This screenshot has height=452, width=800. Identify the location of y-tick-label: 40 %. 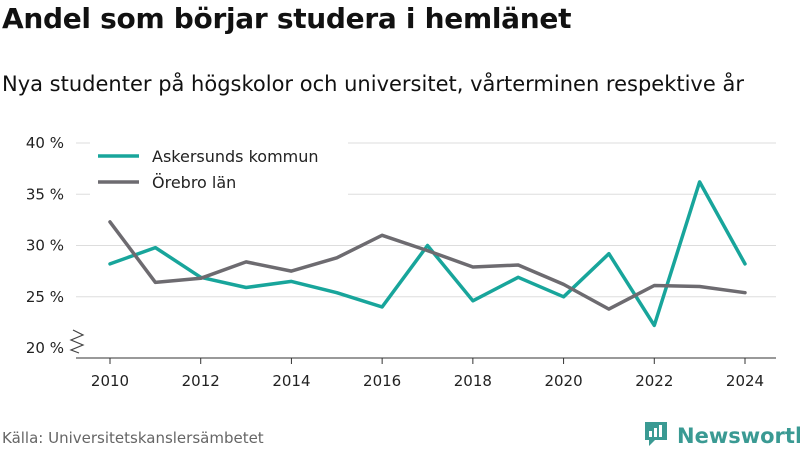
(45, 143).